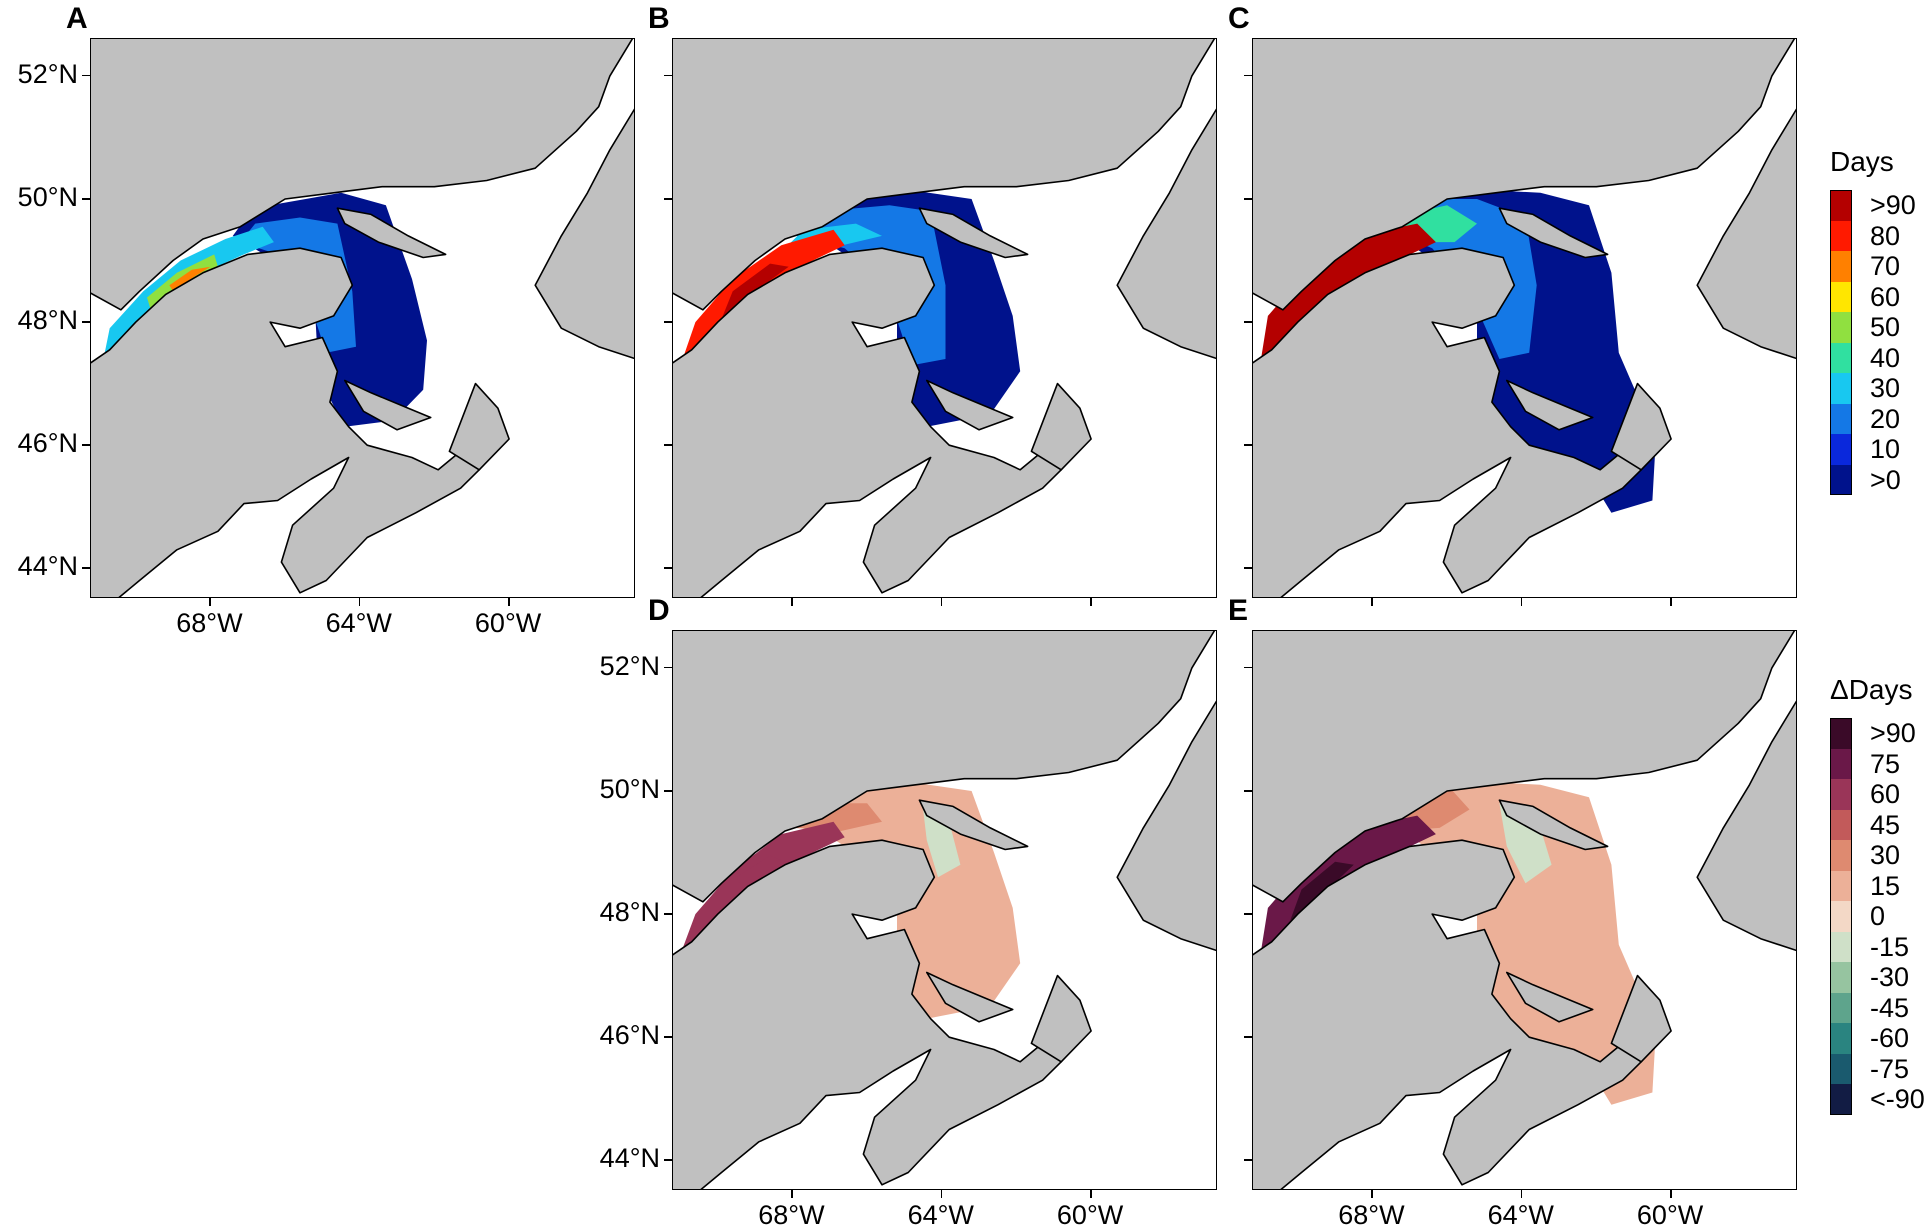  I want to click on map-panel-d, so click(944, 910).